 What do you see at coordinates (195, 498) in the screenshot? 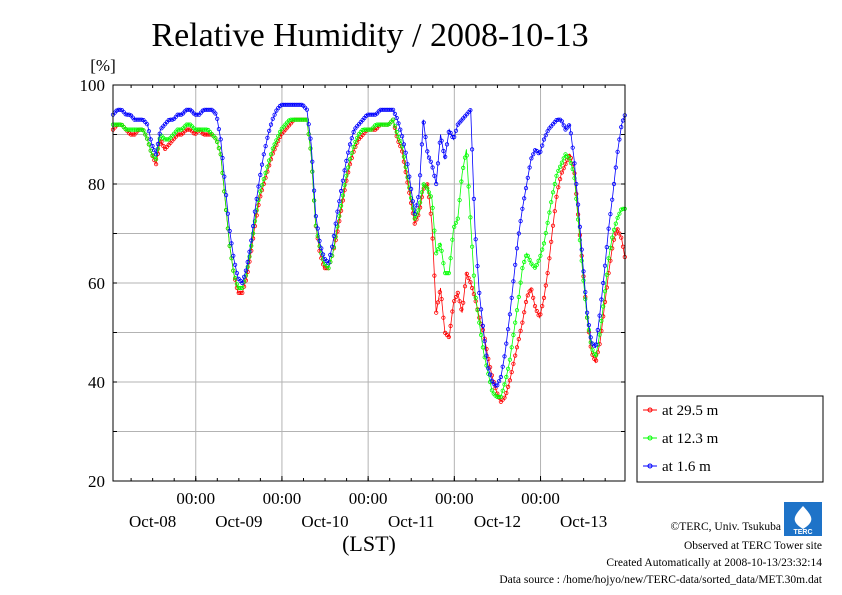
I see `x-time-tick-label: 00:00` at bounding box center [195, 498].